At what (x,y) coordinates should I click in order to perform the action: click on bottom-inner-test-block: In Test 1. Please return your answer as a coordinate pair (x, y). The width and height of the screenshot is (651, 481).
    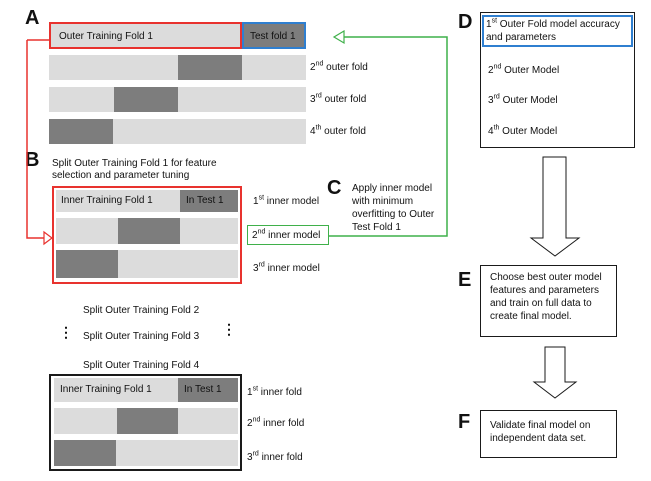
    Looking at the image, I should click on (208, 390).